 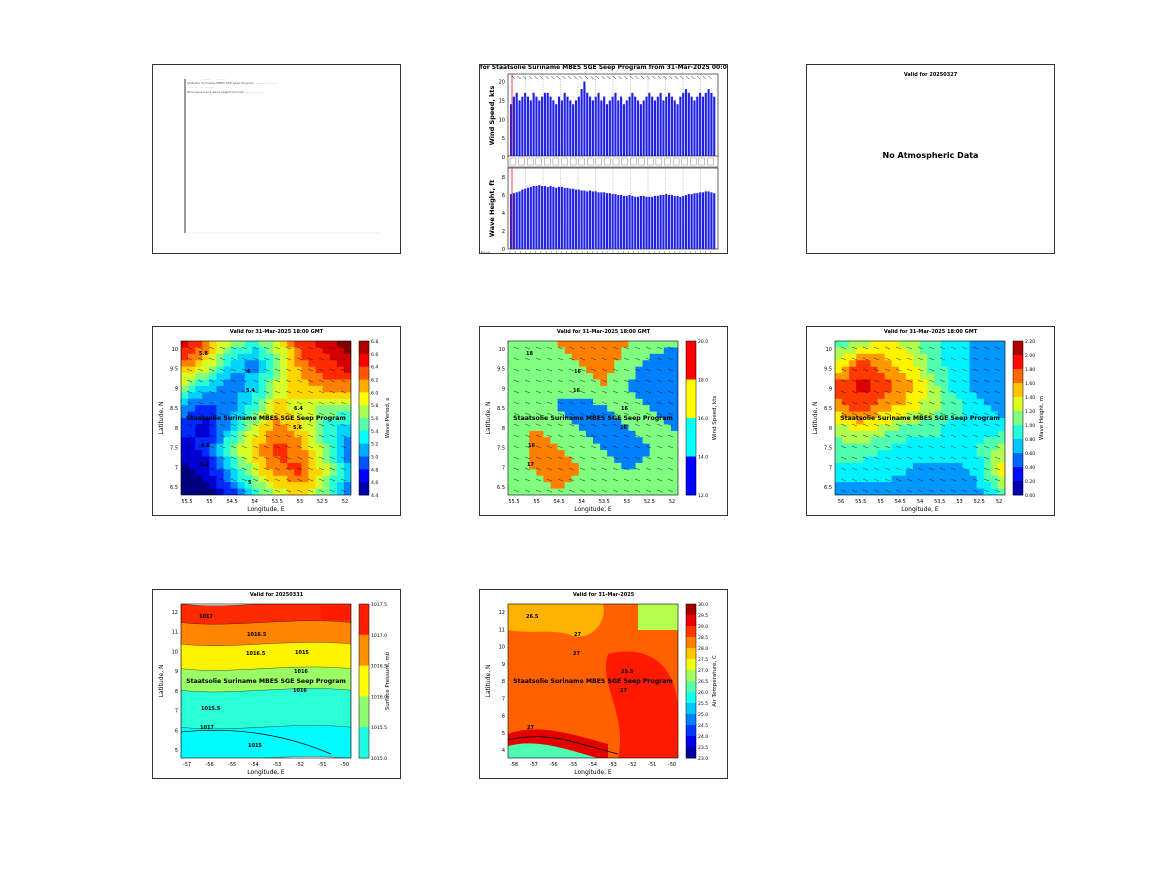 I want to click on contour-label: 16, so click(x=623, y=428).